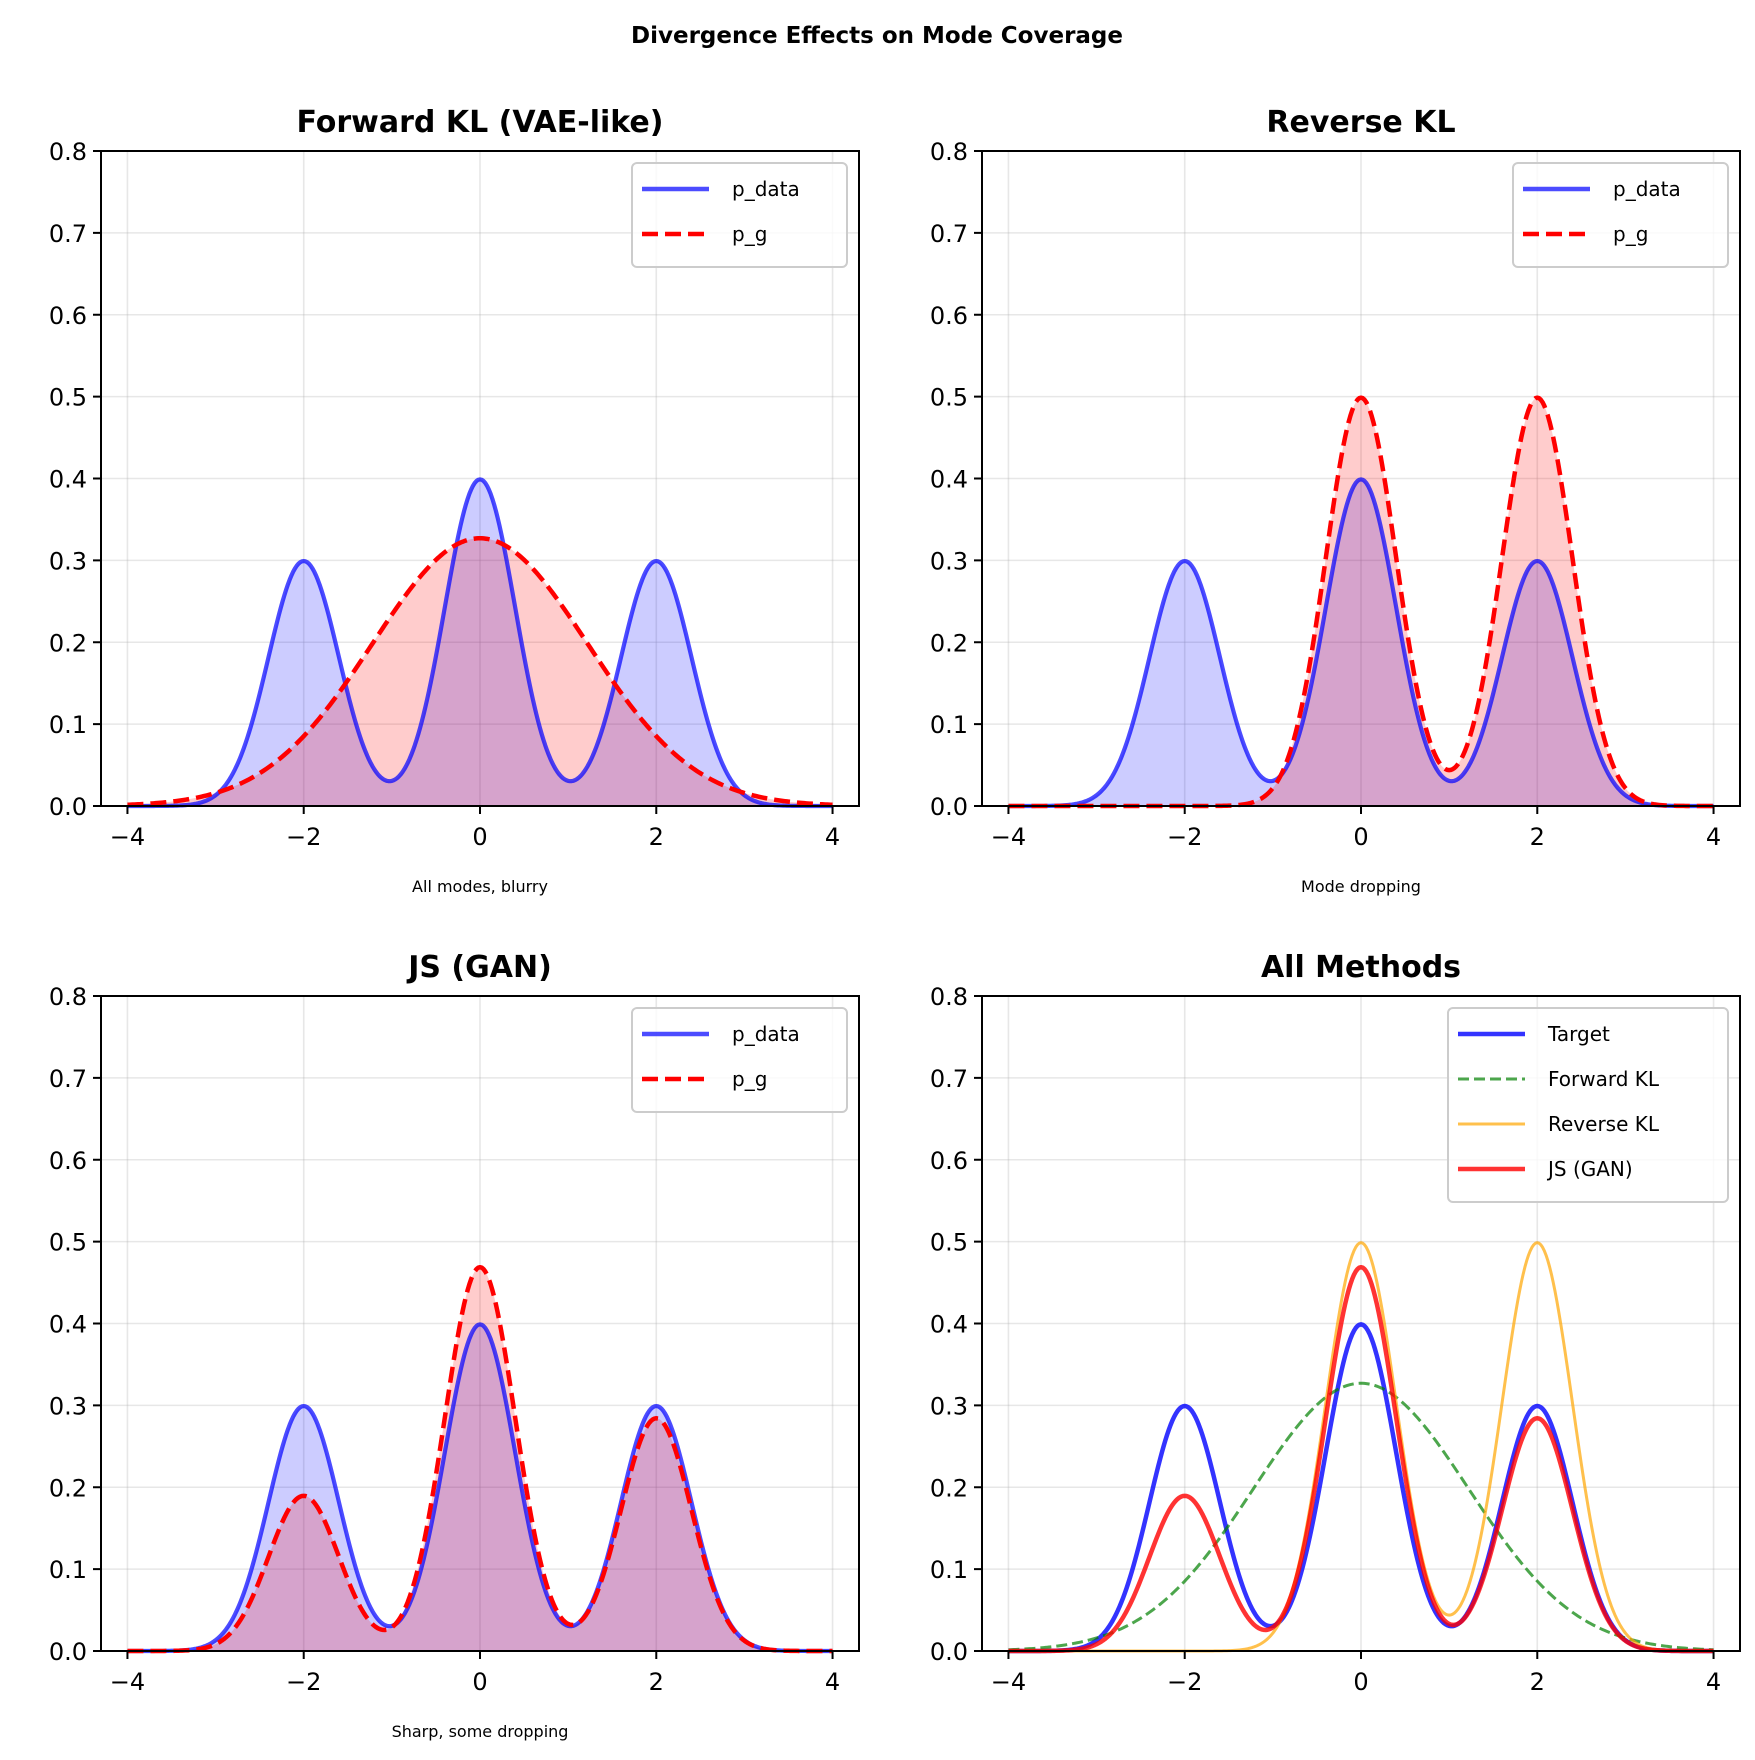 The width and height of the screenshot is (1755, 1760). Describe the element at coordinates (1589, 1169) in the screenshot. I see `legend-label: JS (GAN)` at that location.